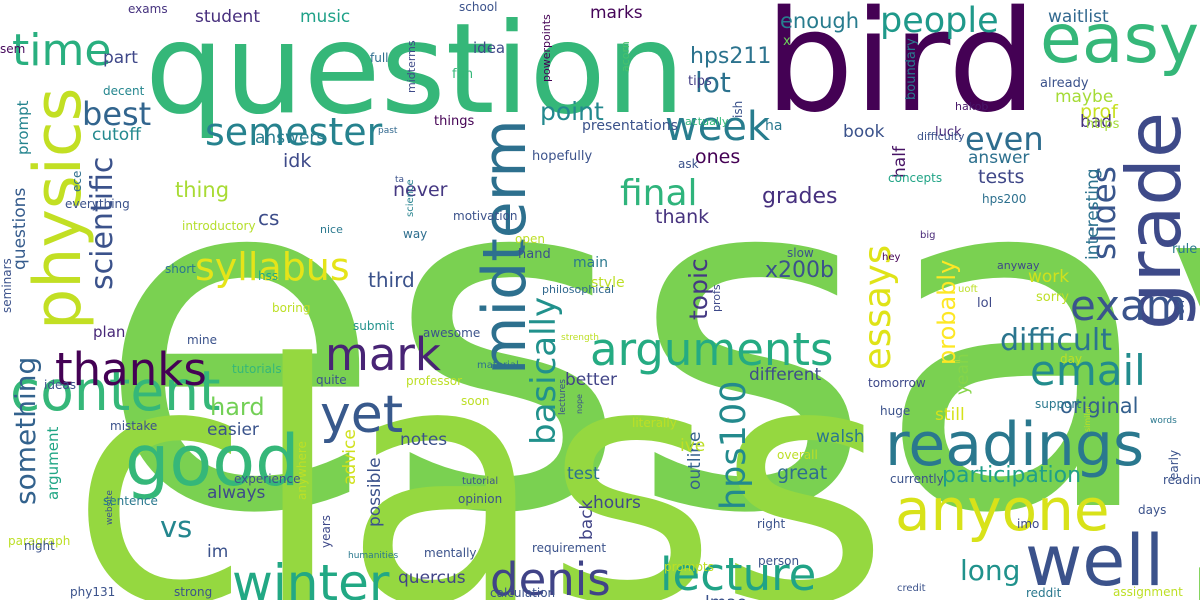 The height and width of the screenshot is (600, 1200). What do you see at coordinates (1071, 359) in the screenshot?
I see `word-day: day` at bounding box center [1071, 359].